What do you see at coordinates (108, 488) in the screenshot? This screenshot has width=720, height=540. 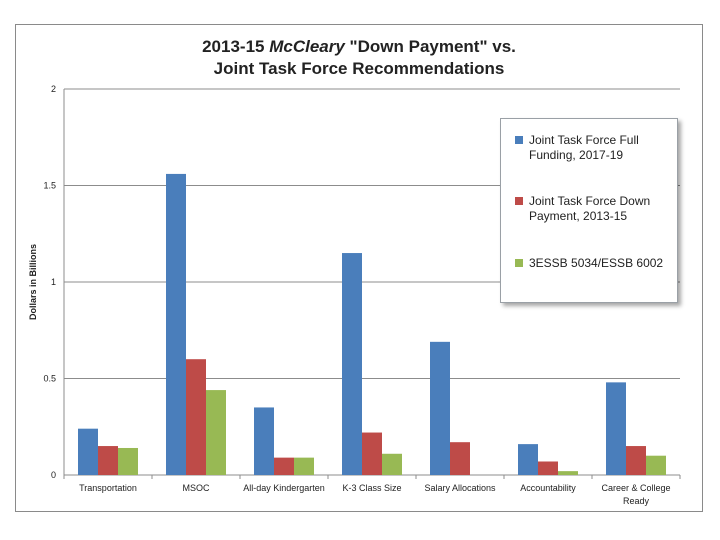 I see `x-tick-label: Transportation` at bounding box center [108, 488].